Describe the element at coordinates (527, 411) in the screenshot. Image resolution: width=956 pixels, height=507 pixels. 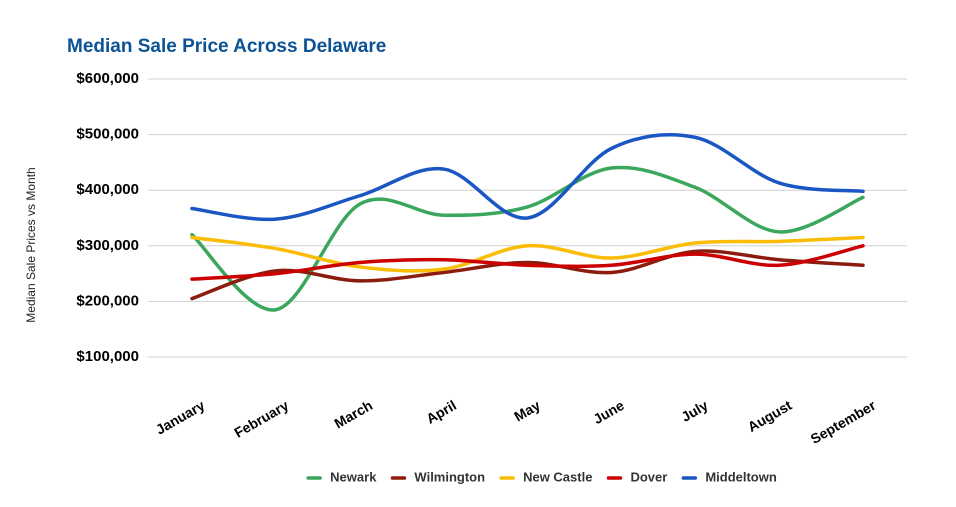
I see `x-tick-label: May` at that location.